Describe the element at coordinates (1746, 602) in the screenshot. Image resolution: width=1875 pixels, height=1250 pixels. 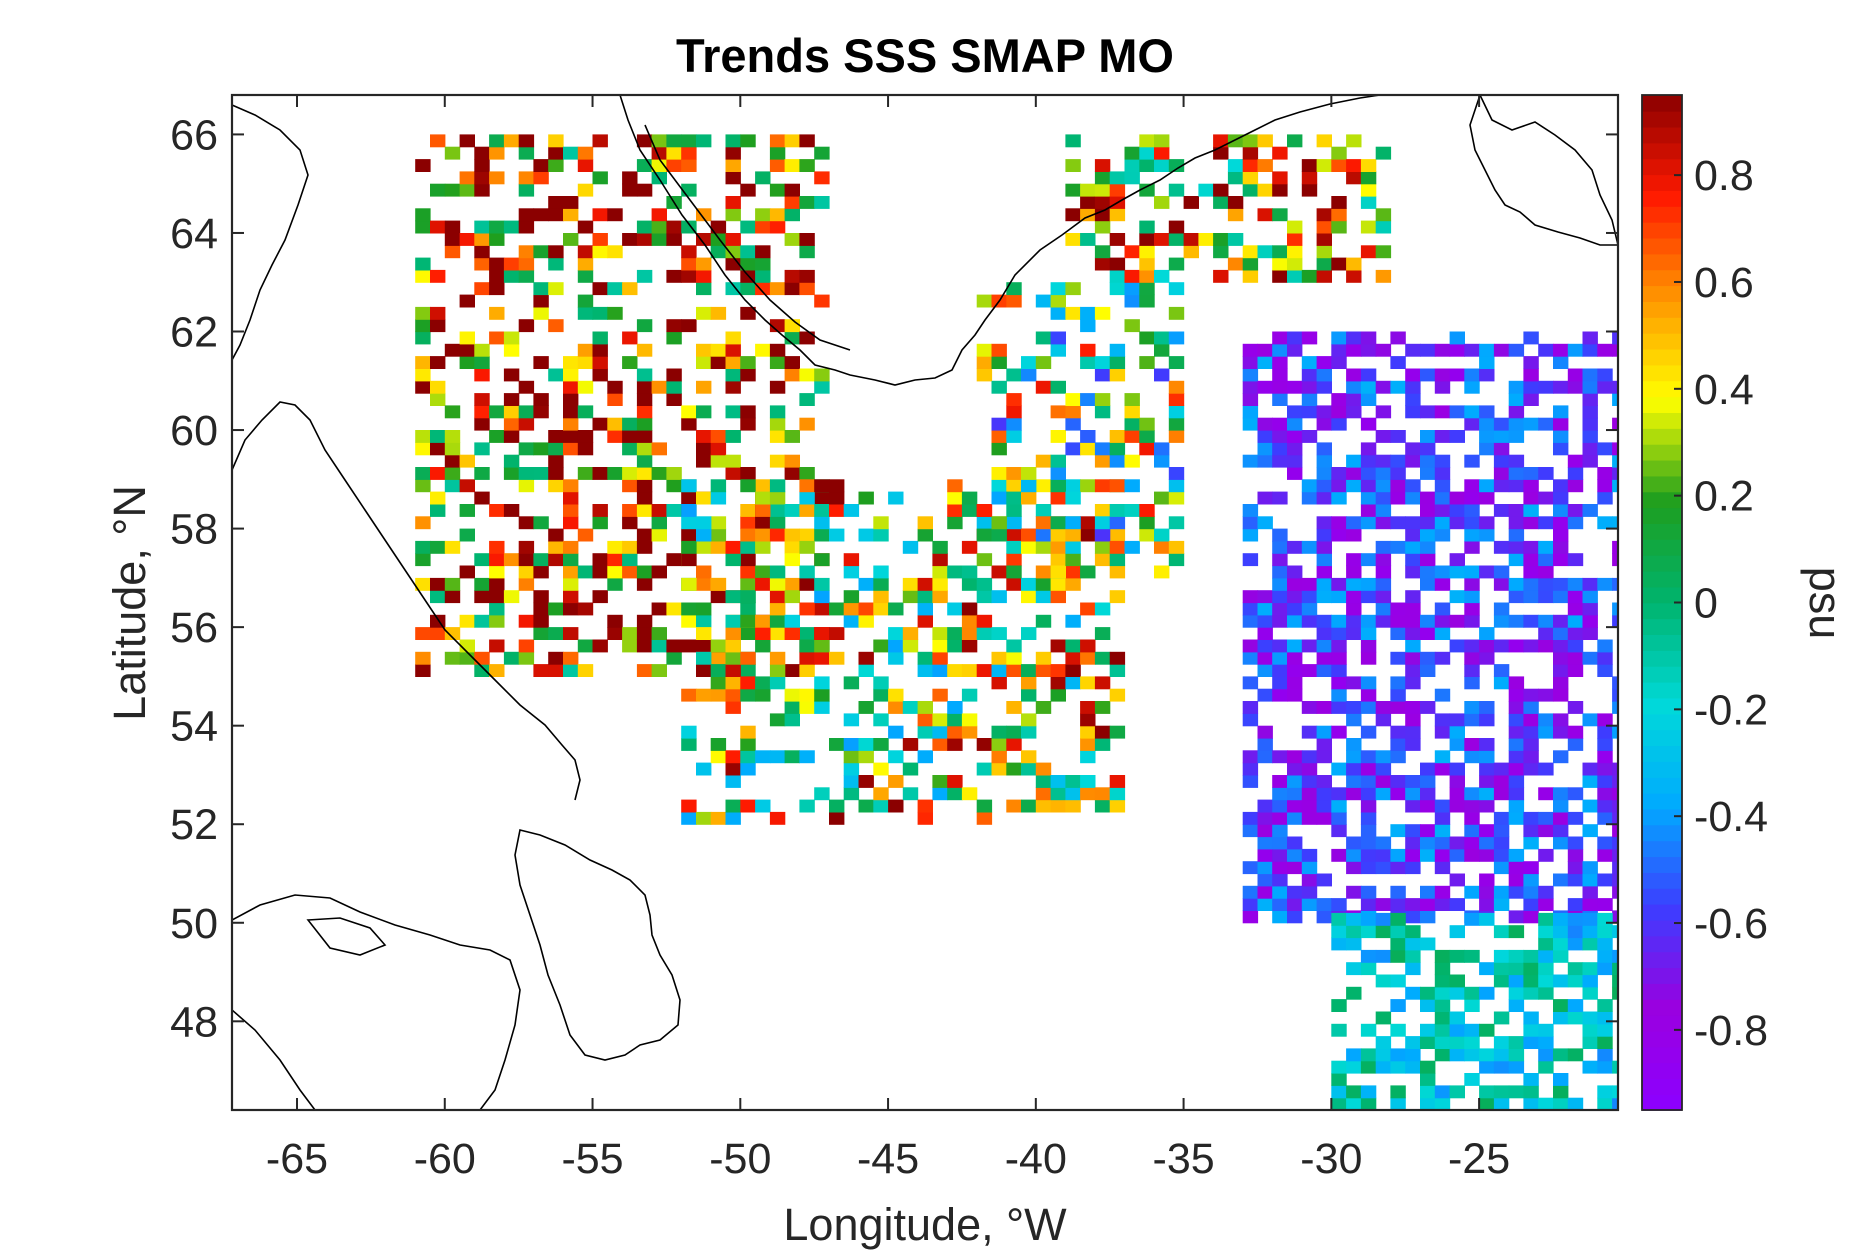
I see `colorbar: 0.80.60.40.20-0.2-0.4-0.6-0.8 psu` at that location.